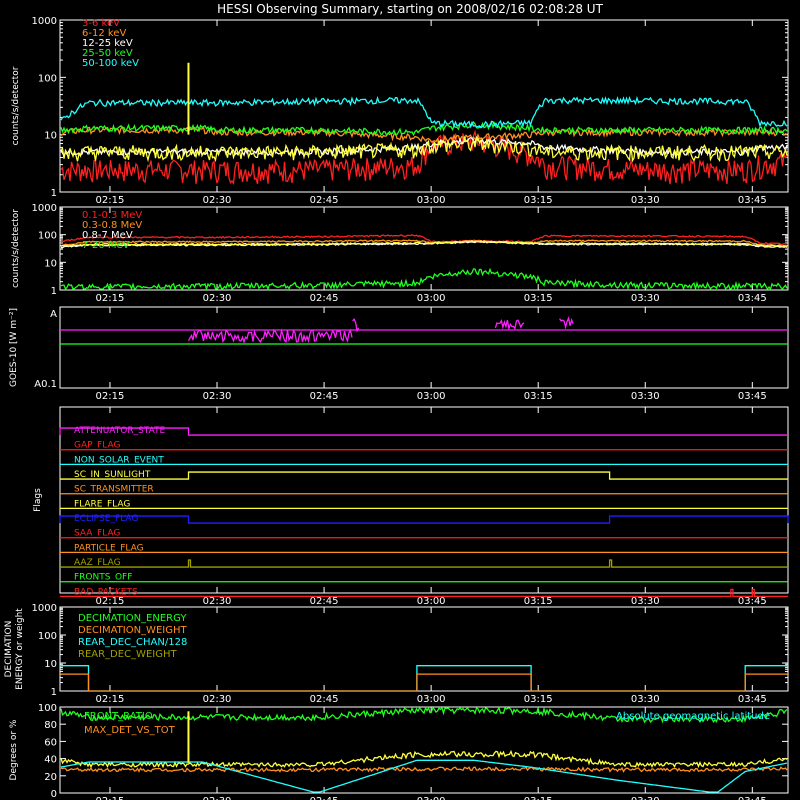 The width and height of the screenshot is (800, 800). What do you see at coordinates (752, 396) in the screenshot?
I see `panel3-xtick-label: 03:45` at bounding box center [752, 396].